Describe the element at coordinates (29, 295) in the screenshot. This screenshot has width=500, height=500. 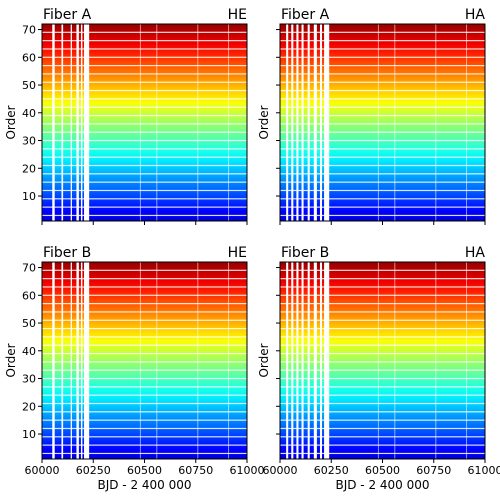
I see `y-tick-label: 60` at that location.